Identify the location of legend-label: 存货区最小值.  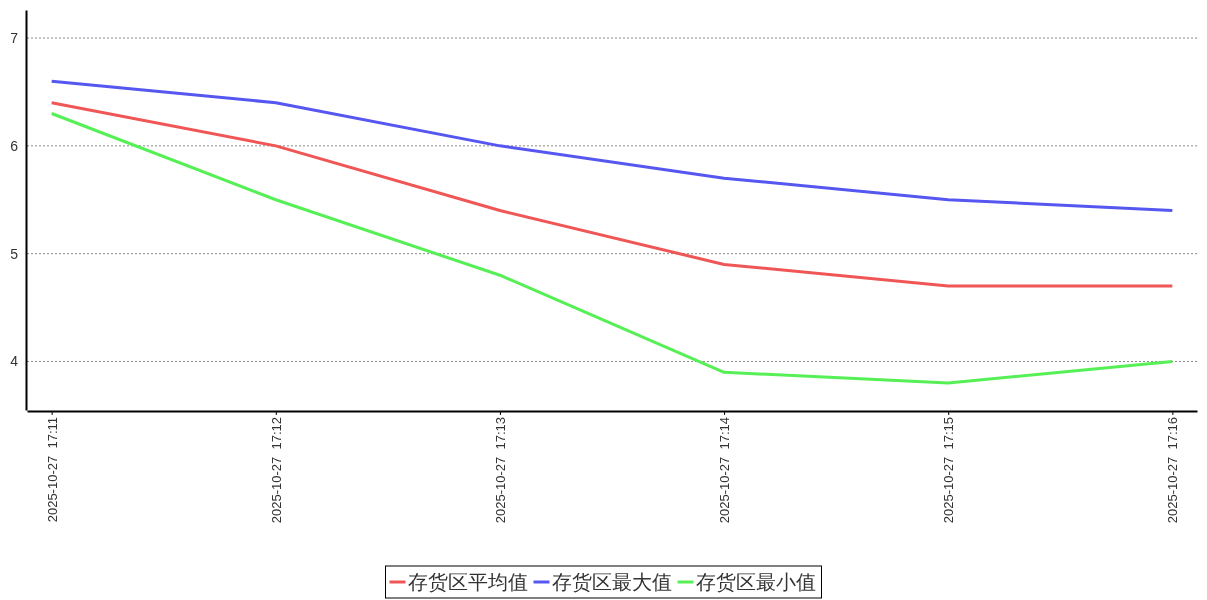
(755, 582).